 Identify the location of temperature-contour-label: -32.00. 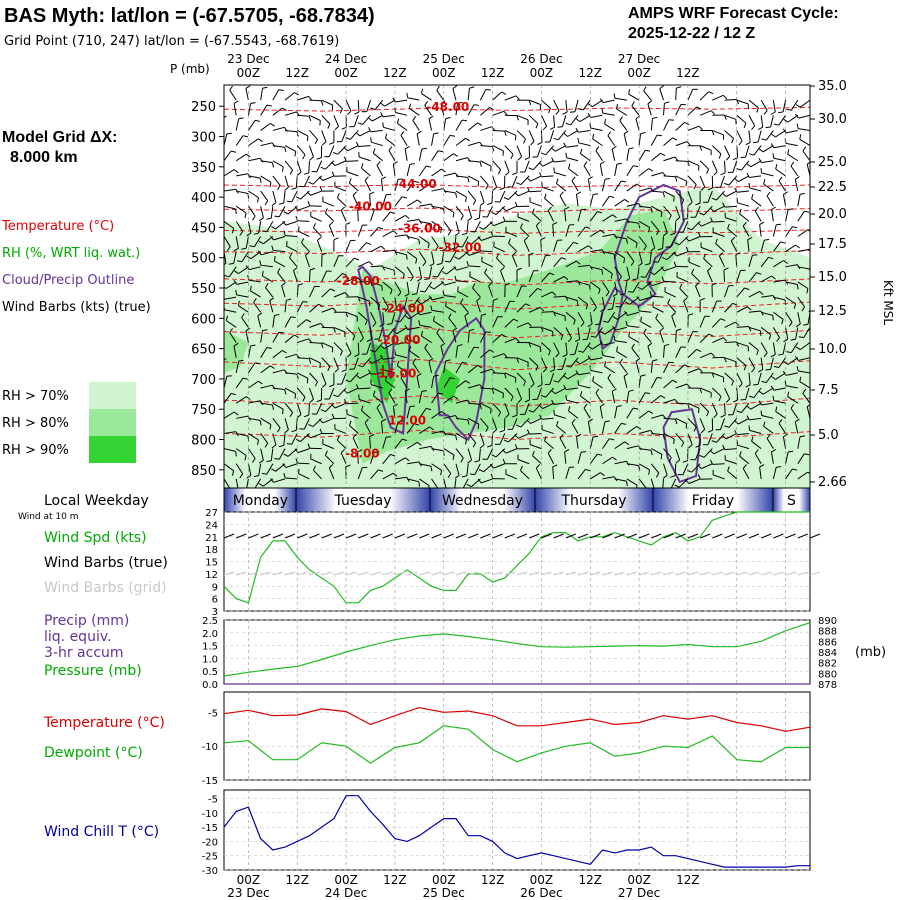
(460, 248).